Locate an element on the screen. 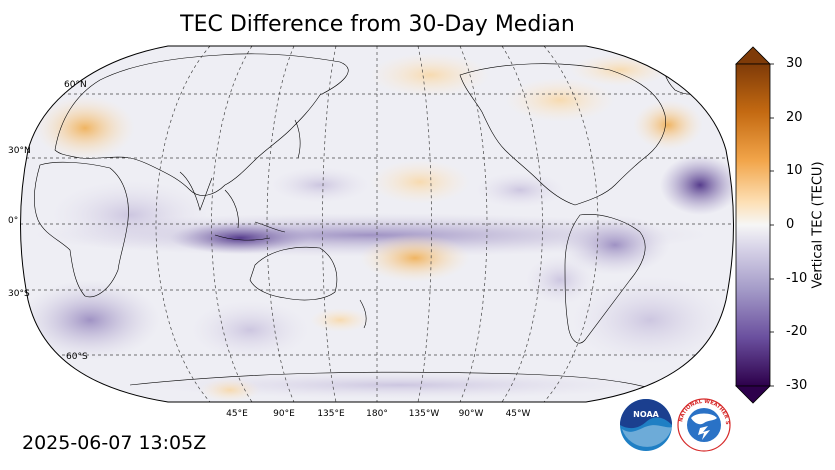  timestamp: 2025-06-07 13:05Z is located at coordinates (114, 443).